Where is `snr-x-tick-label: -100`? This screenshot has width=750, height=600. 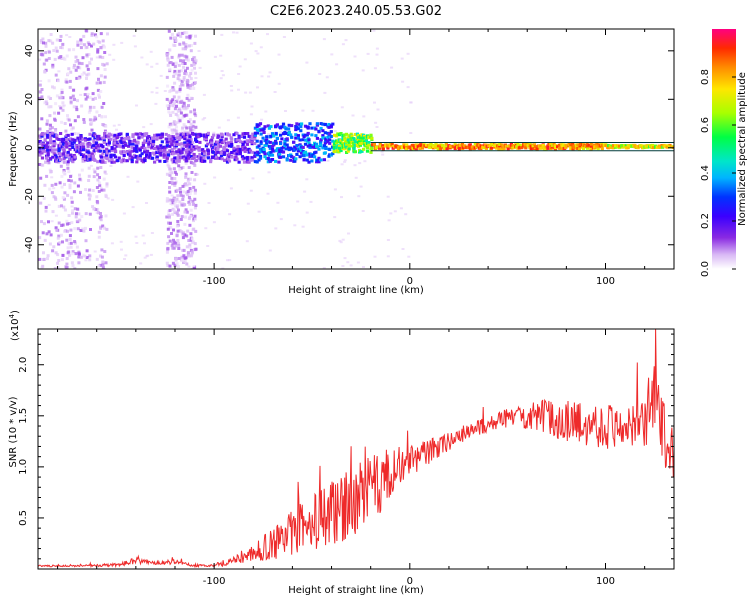 snr-x-tick-label: -100 is located at coordinates (214, 581).